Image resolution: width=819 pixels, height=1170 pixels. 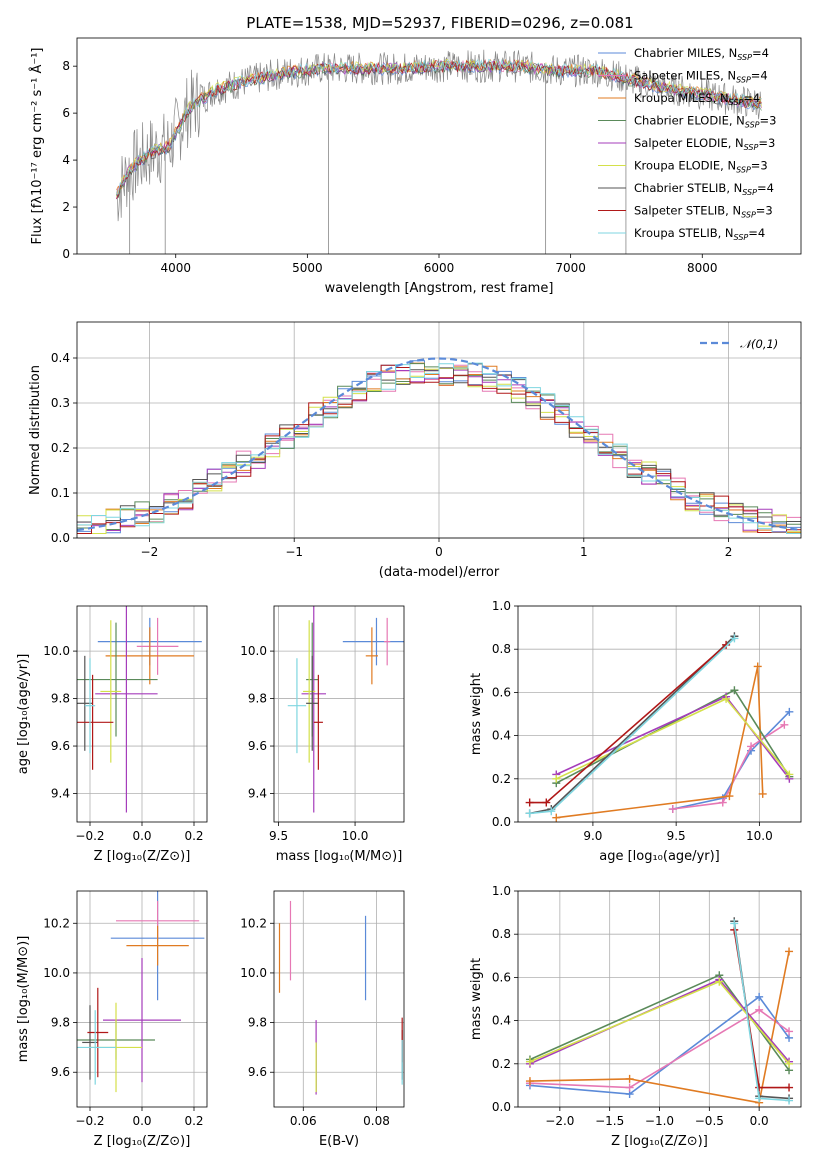 I want to click on y-tick-label: 0.8, so click(x=501, y=649).